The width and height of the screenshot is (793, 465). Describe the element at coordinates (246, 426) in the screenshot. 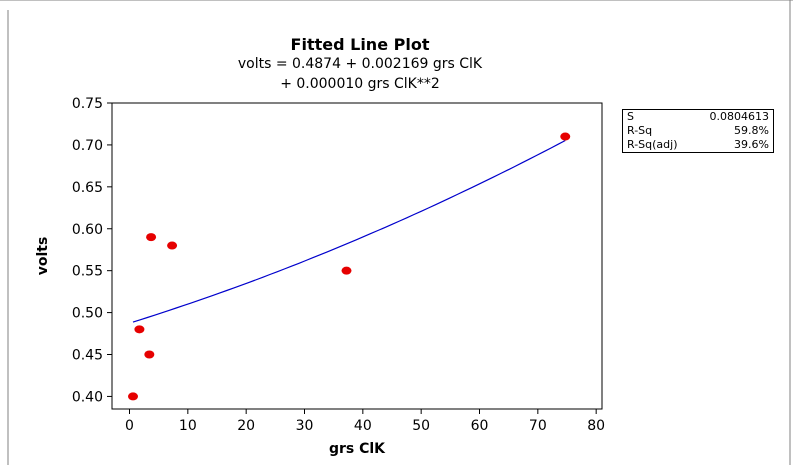

I see `x-tick-label: 20` at that location.